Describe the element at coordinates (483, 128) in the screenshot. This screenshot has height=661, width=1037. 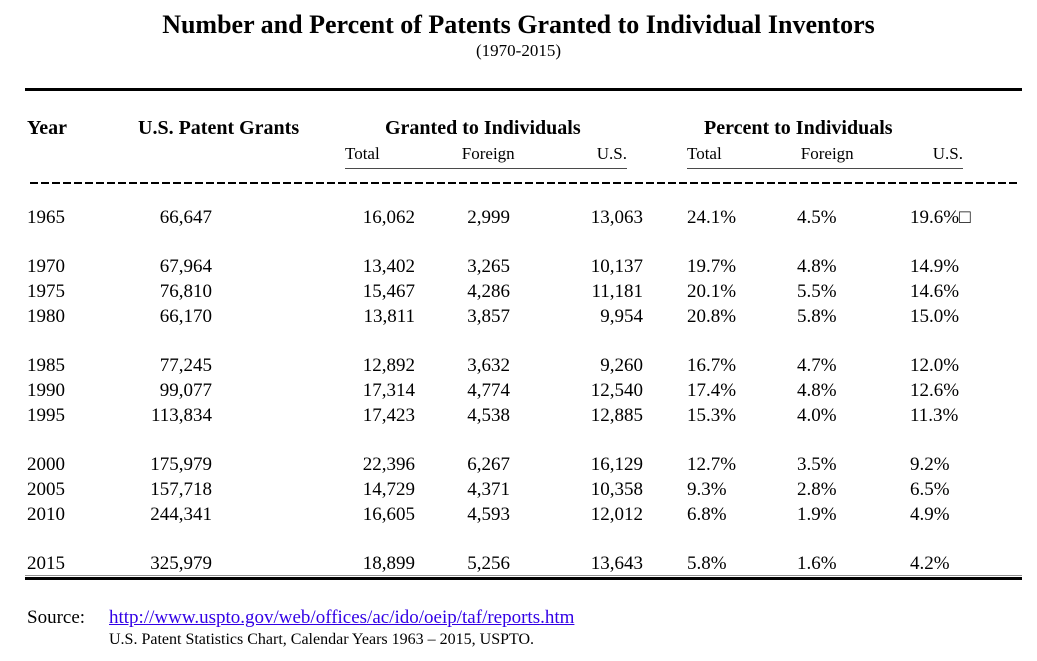
I see `column-group-granted-to-individuals: Granted to Individuals` at that location.